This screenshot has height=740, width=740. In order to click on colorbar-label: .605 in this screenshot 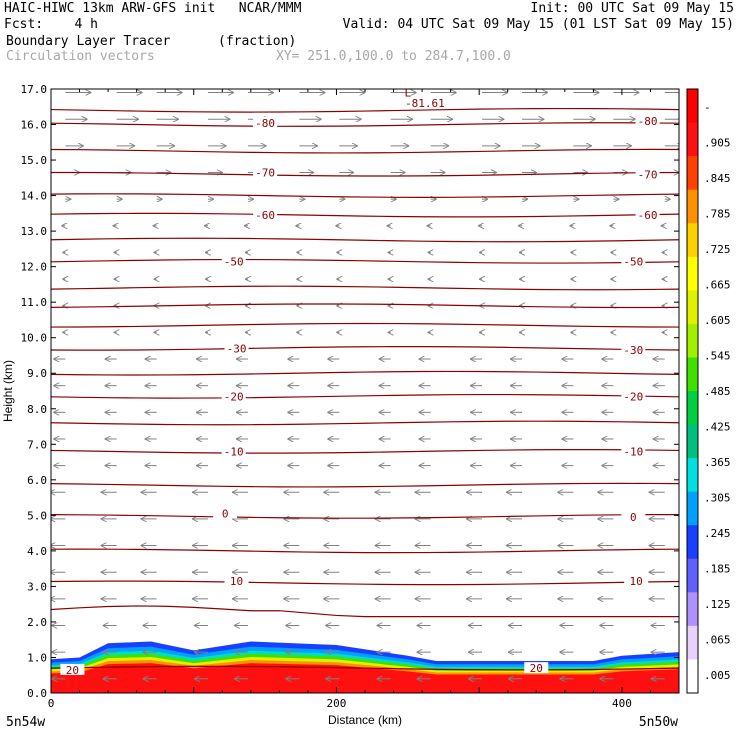, I will do `click(717, 320)`.